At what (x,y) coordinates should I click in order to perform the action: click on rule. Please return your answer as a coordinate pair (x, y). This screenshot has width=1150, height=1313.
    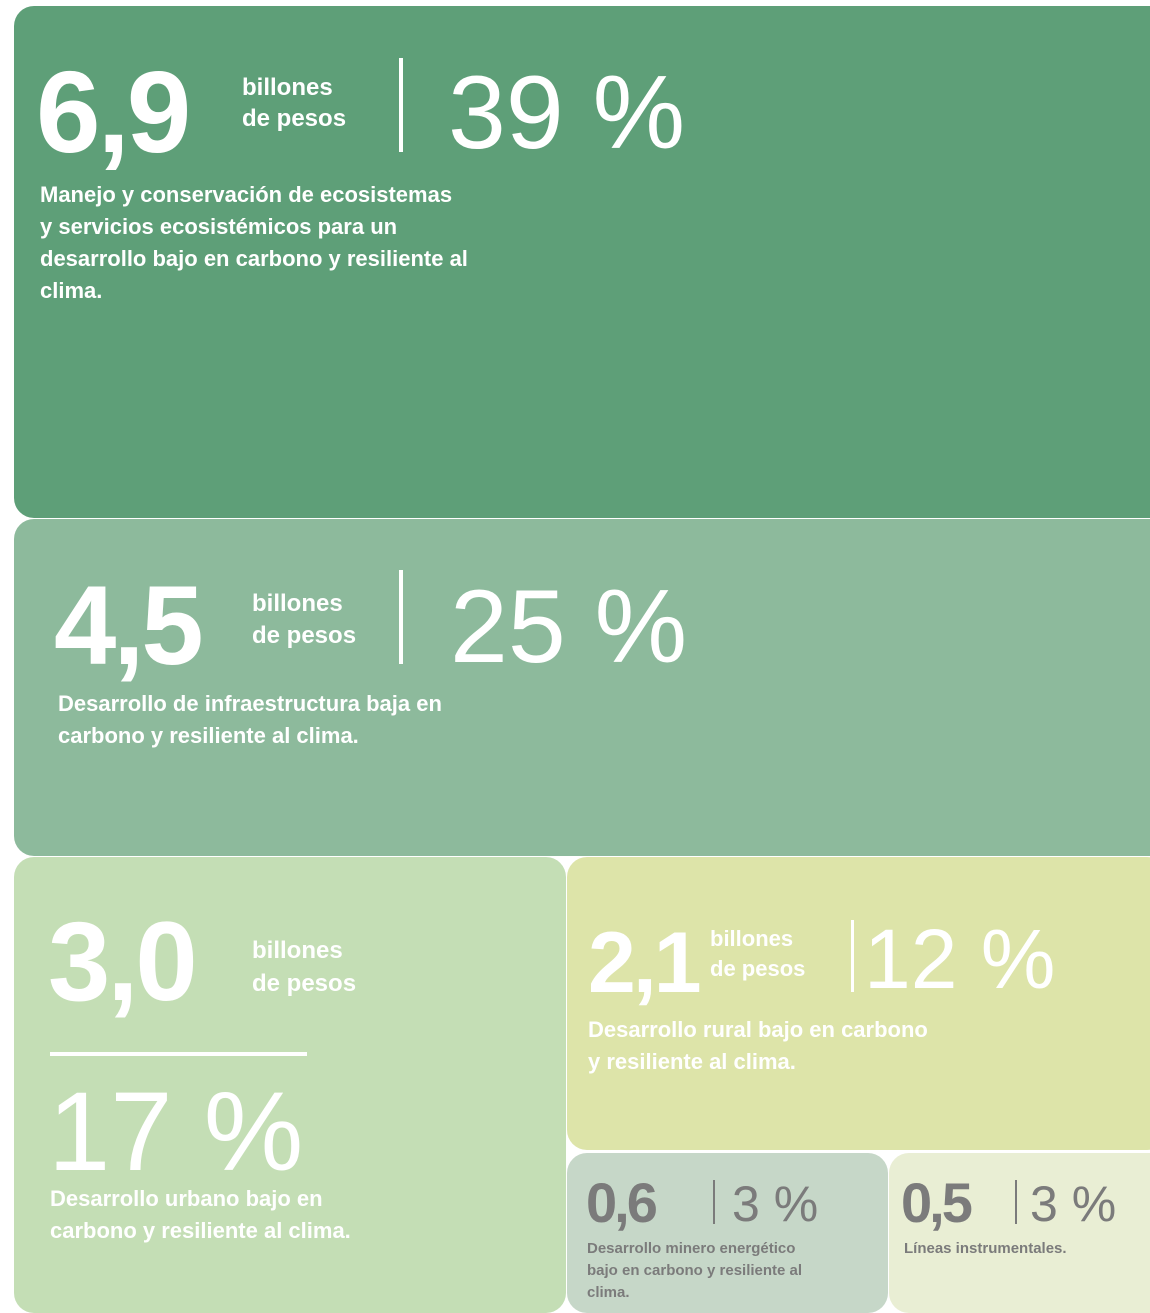
    Looking at the image, I should click on (178, 1054).